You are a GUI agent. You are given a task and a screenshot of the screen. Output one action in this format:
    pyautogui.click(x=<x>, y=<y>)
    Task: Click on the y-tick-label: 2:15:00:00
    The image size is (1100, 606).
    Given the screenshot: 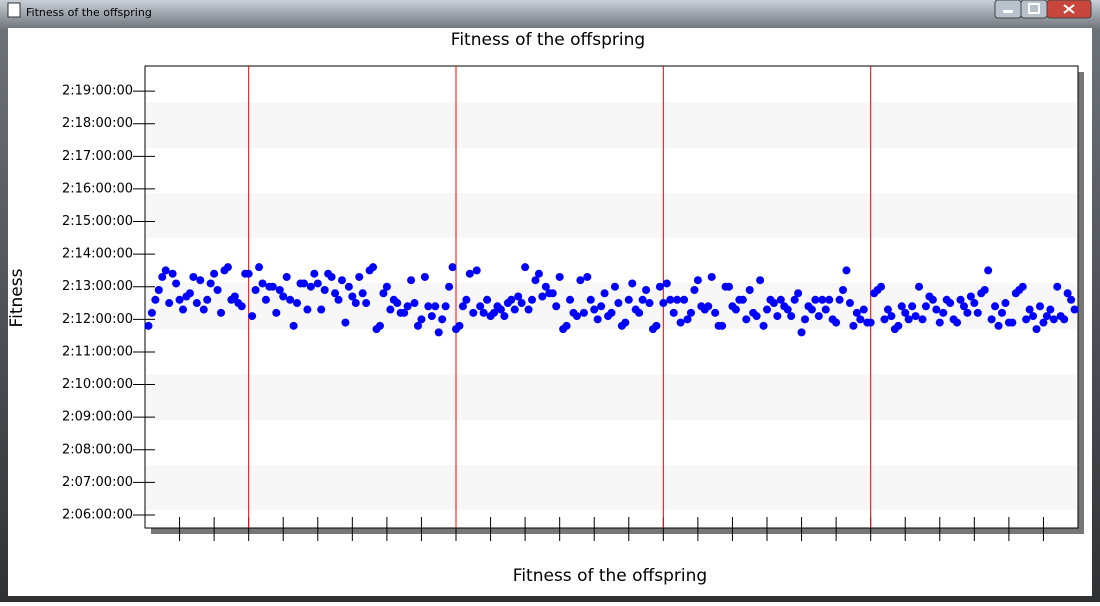 What is the action you would take?
    pyautogui.click(x=97, y=221)
    